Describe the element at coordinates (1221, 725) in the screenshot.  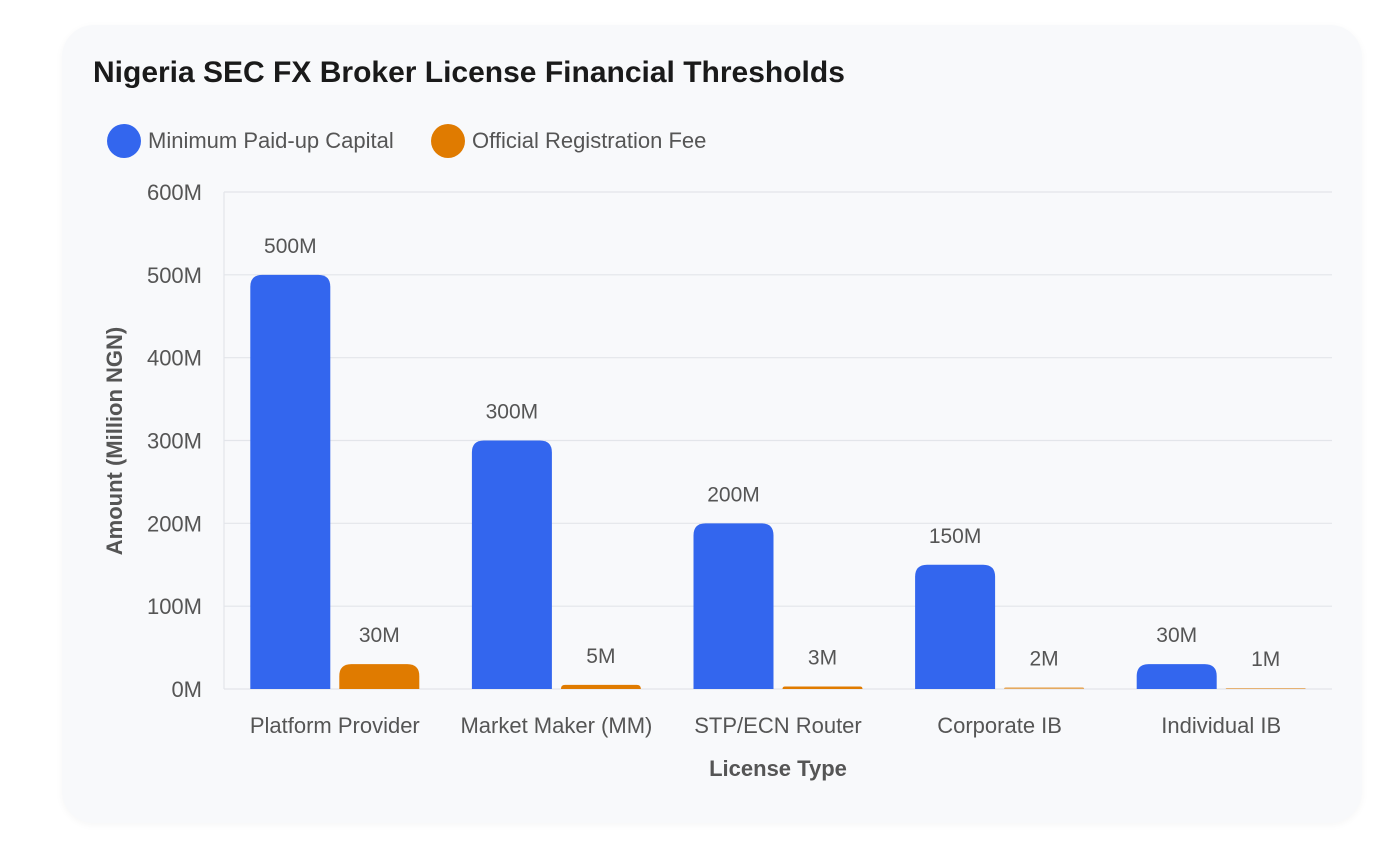
I see `x-tick-label: Individual IB` at that location.